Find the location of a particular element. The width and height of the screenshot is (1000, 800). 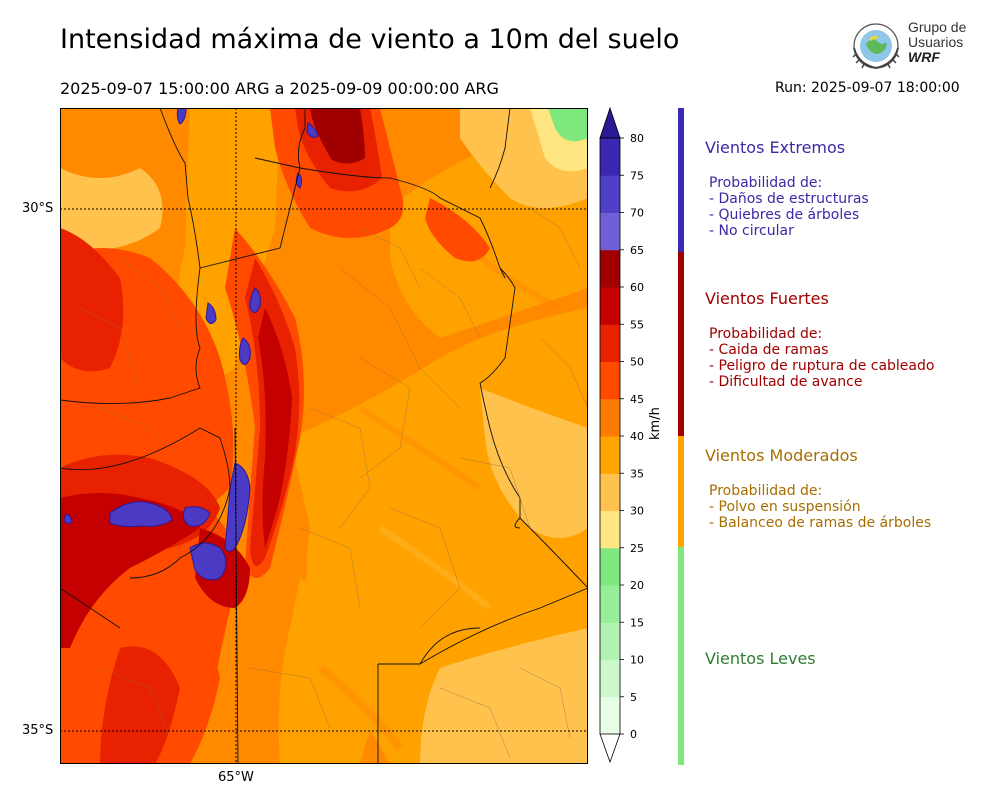

colorbar-unit: km/h is located at coordinates (655, 423).